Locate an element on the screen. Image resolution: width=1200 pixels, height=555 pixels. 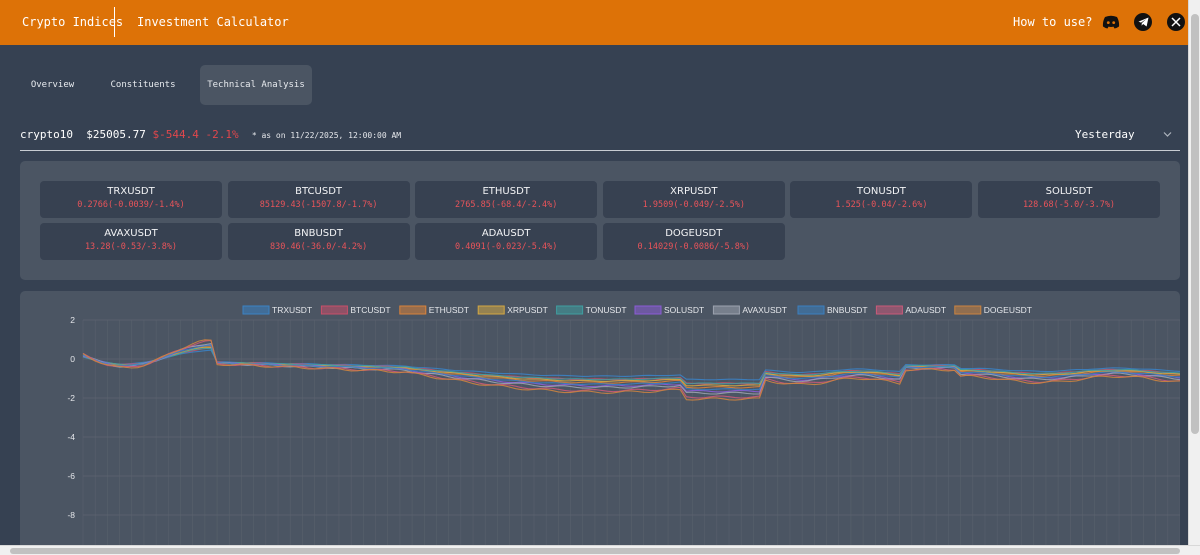
ticker-price-change: 128.68(-5.0/-3.7%) is located at coordinates (1069, 205).